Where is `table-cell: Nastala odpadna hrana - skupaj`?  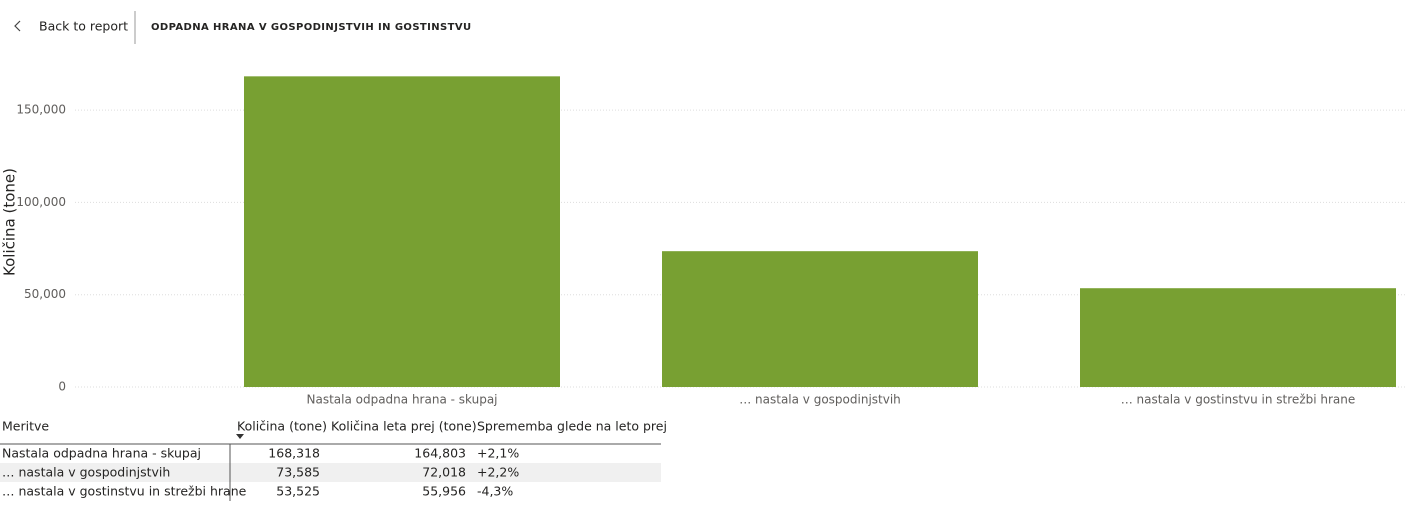 table-cell: Nastala odpadna hrana - skupaj is located at coordinates (101, 453).